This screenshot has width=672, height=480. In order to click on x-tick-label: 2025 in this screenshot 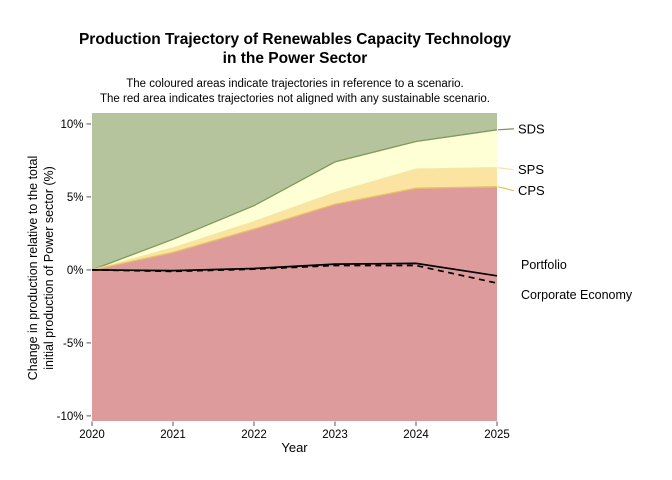, I will do `click(497, 435)`.